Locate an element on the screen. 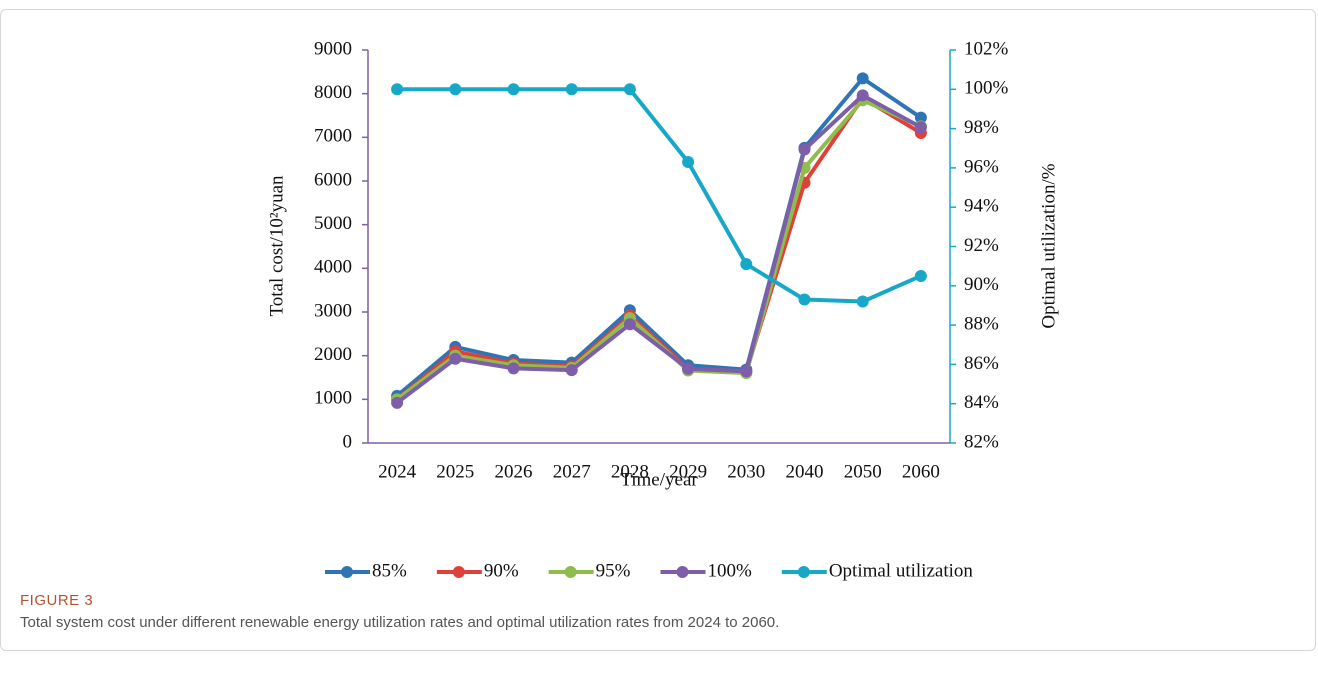 The width and height of the screenshot is (1318, 678). y-tick-label: 0 is located at coordinates (348, 441).